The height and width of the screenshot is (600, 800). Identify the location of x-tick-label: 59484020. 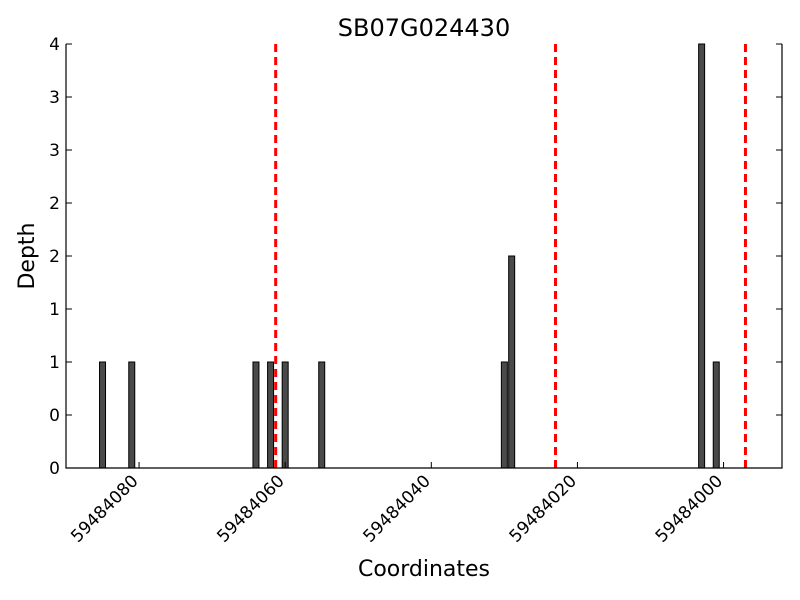
(543, 508).